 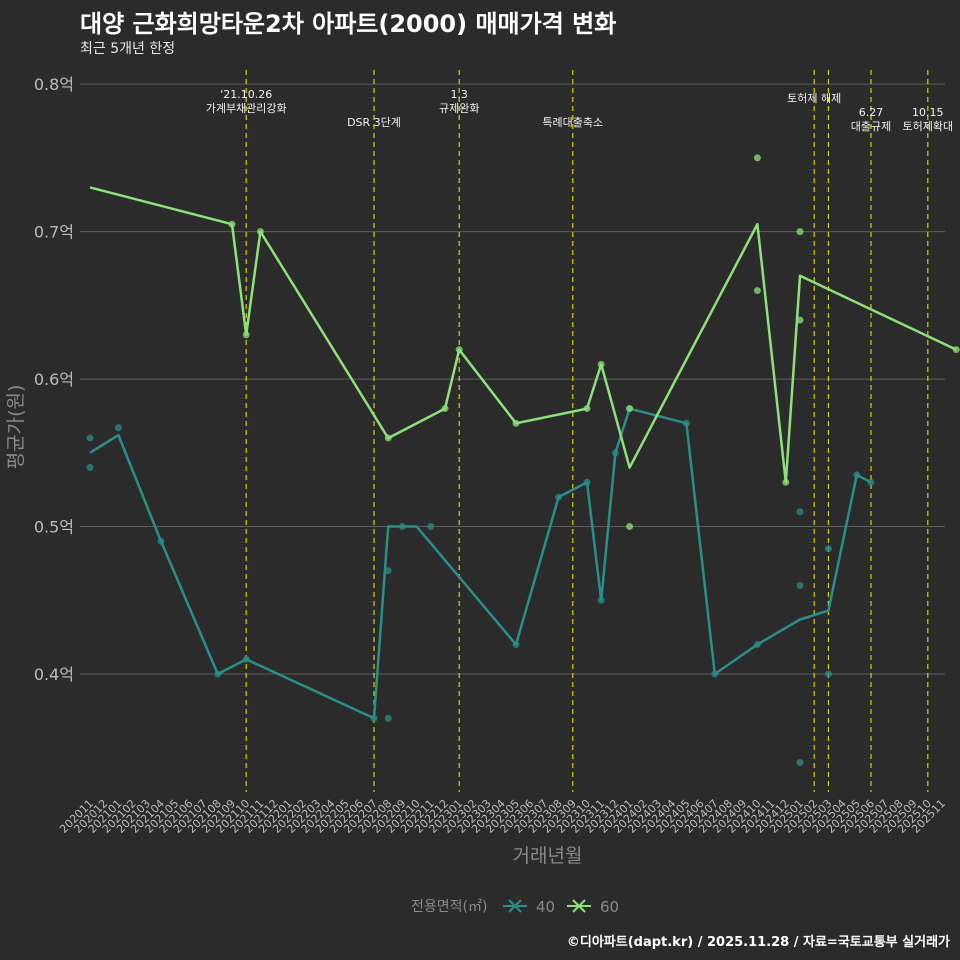 I want to click on event-date-label: '21.10.26, so click(x=246, y=94).